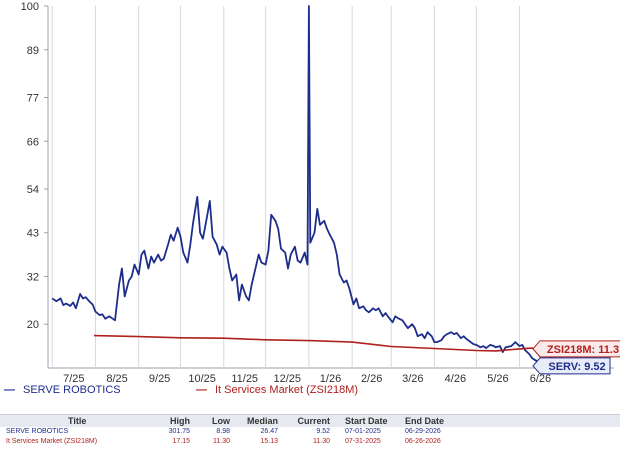  Describe the element at coordinates (37, 431) in the screenshot. I see `row-title: SERVE ROBOTICS` at that location.